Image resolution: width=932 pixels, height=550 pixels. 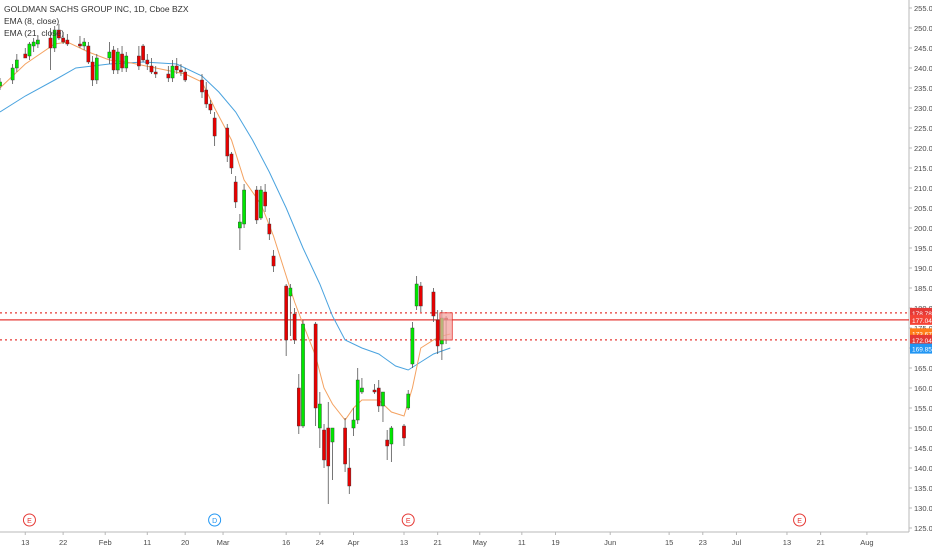 I want to click on x-tick-label: Feb, so click(x=105, y=542).